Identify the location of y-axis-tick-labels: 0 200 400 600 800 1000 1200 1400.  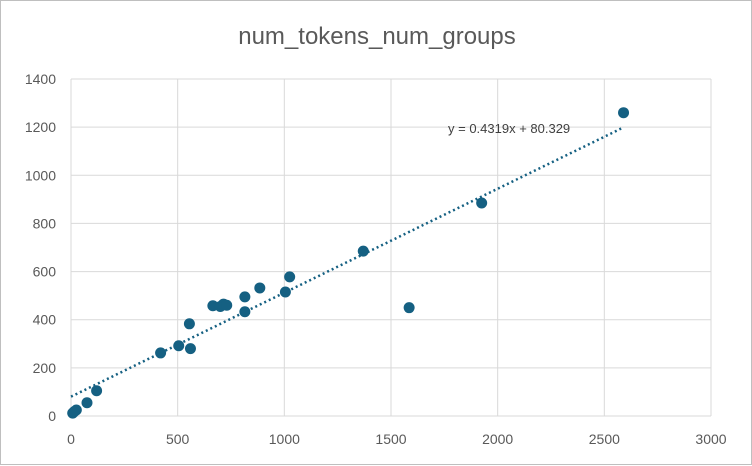
(40, 247).